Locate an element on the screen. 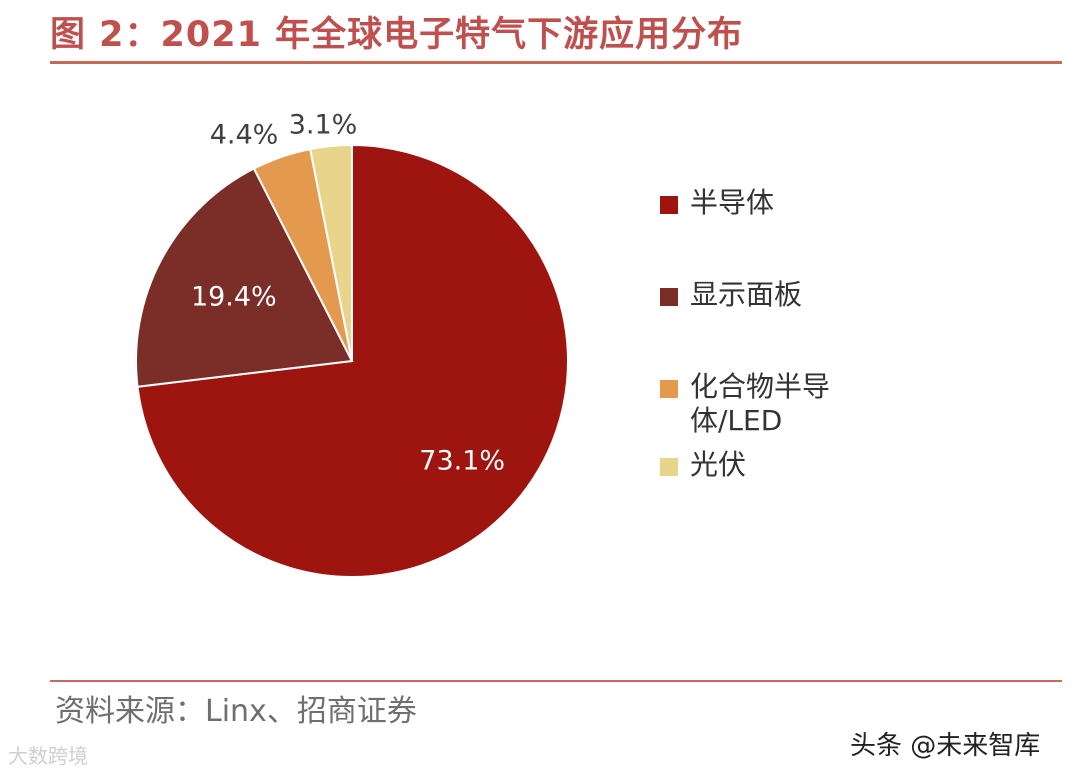  data-label-compound-led: 4.4% is located at coordinates (244, 135).